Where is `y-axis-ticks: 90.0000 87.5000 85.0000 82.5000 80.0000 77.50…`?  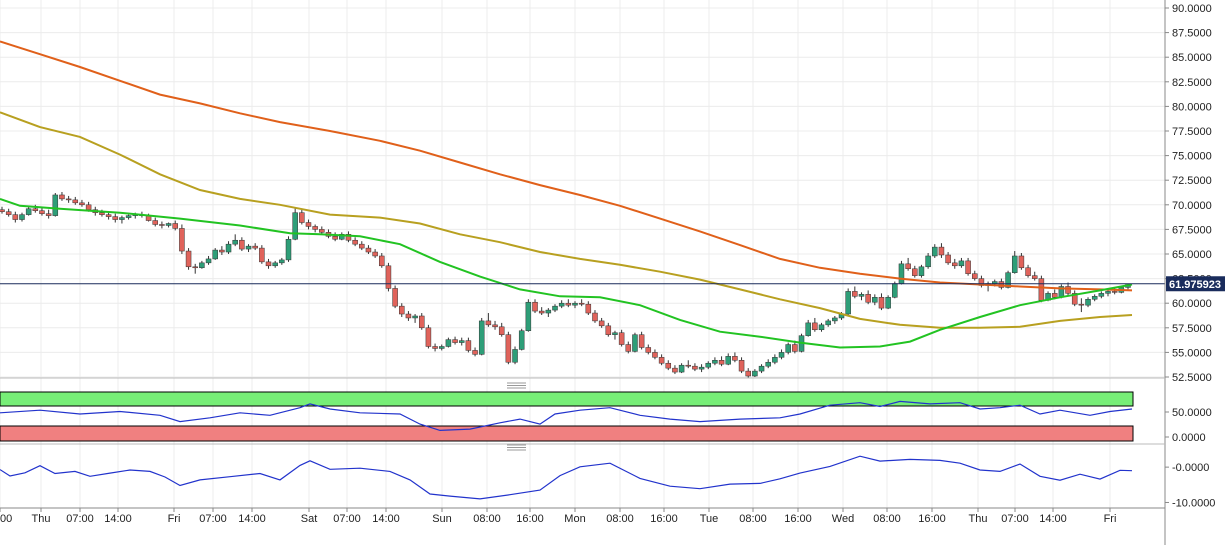
y-axis-ticks: 90.0000 87.5000 85.0000 82.5000 80.0000 77.50… is located at coordinates (1190, 256).